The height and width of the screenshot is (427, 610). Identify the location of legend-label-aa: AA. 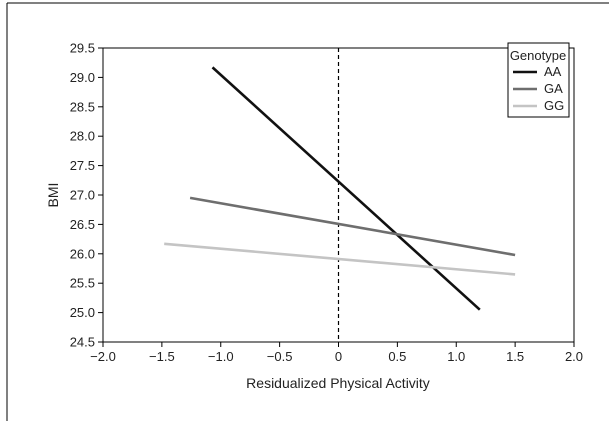
(553, 71).